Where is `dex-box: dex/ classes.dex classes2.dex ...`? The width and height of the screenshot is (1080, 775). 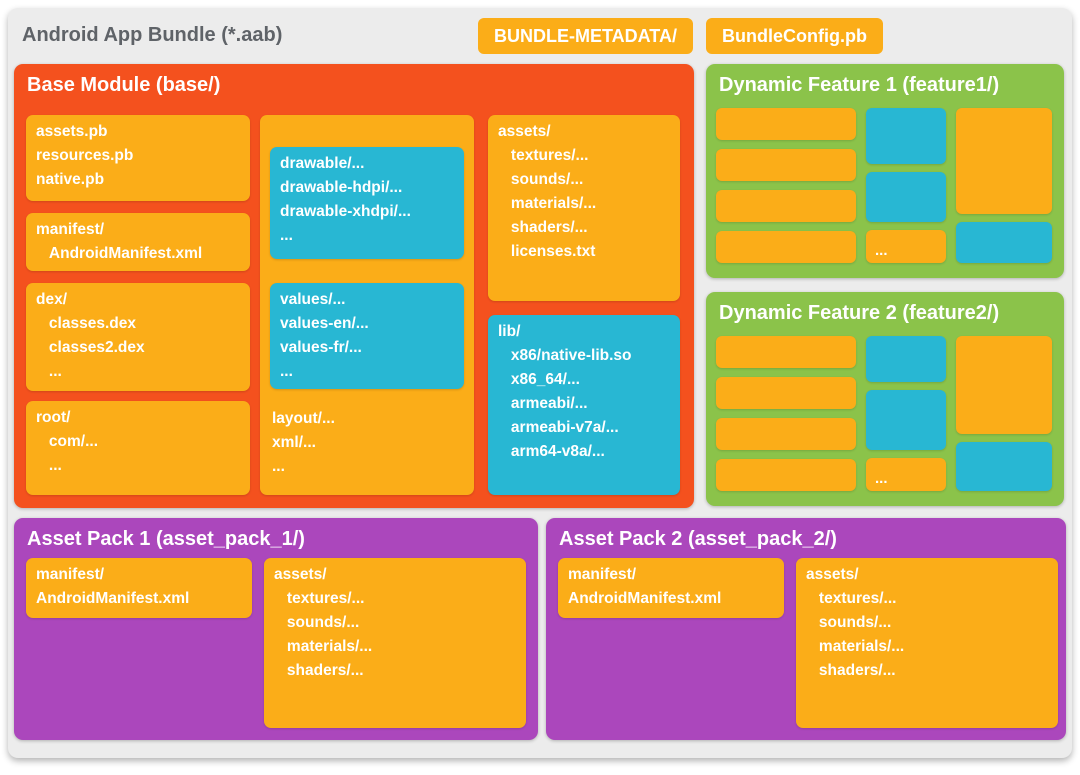 dex-box: dex/ classes.dex classes2.dex ... is located at coordinates (138, 337).